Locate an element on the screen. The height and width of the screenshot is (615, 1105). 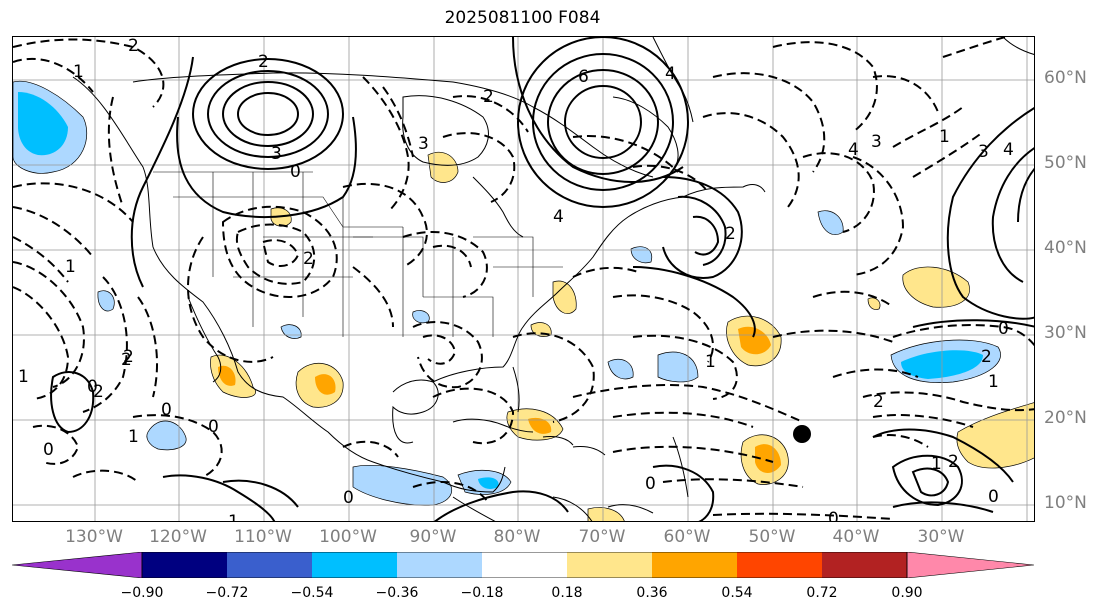
lat-label: 60°N is located at coordinates (1065, 78).